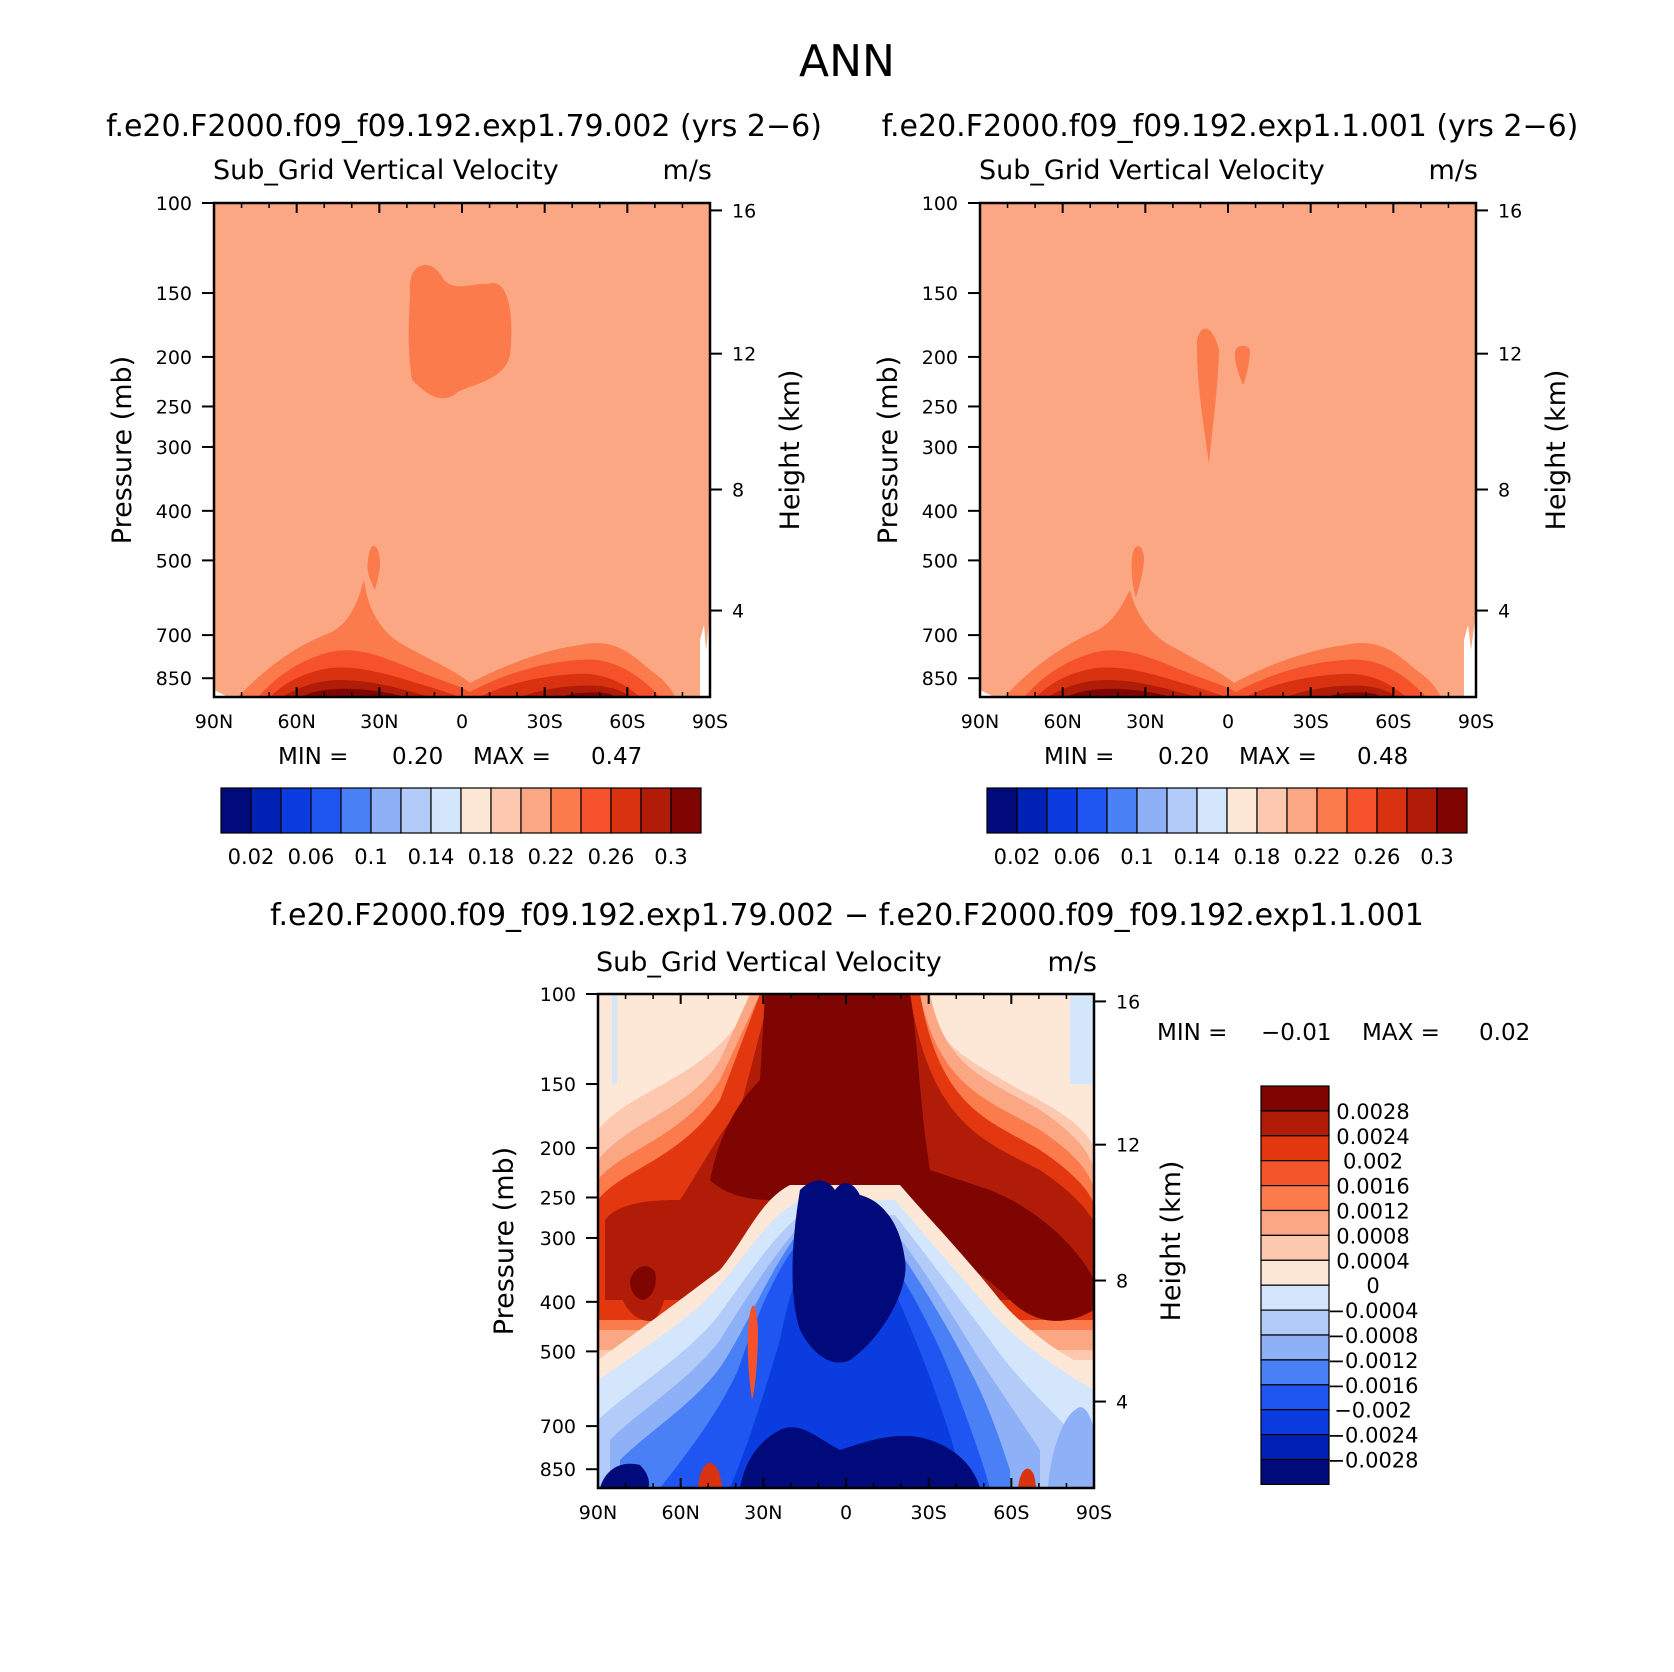 The height and width of the screenshot is (1672, 1674). I want to click on x-tick-label: 90N, so click(598, 1513).